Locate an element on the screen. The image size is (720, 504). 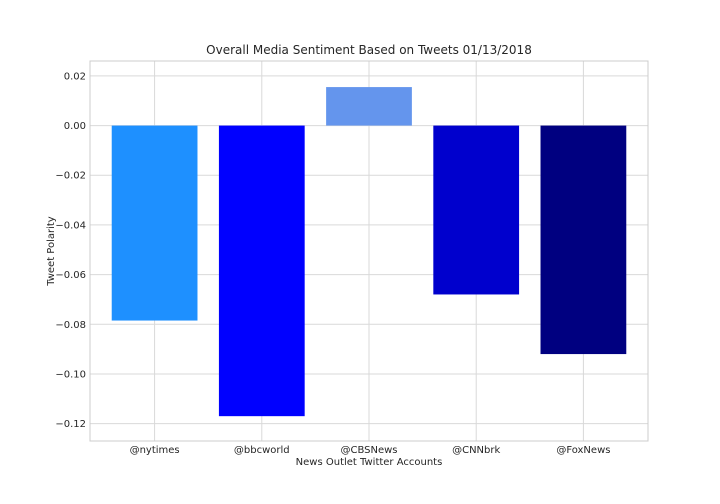
bar-cnnbrk is located at coordinates (476, 210).